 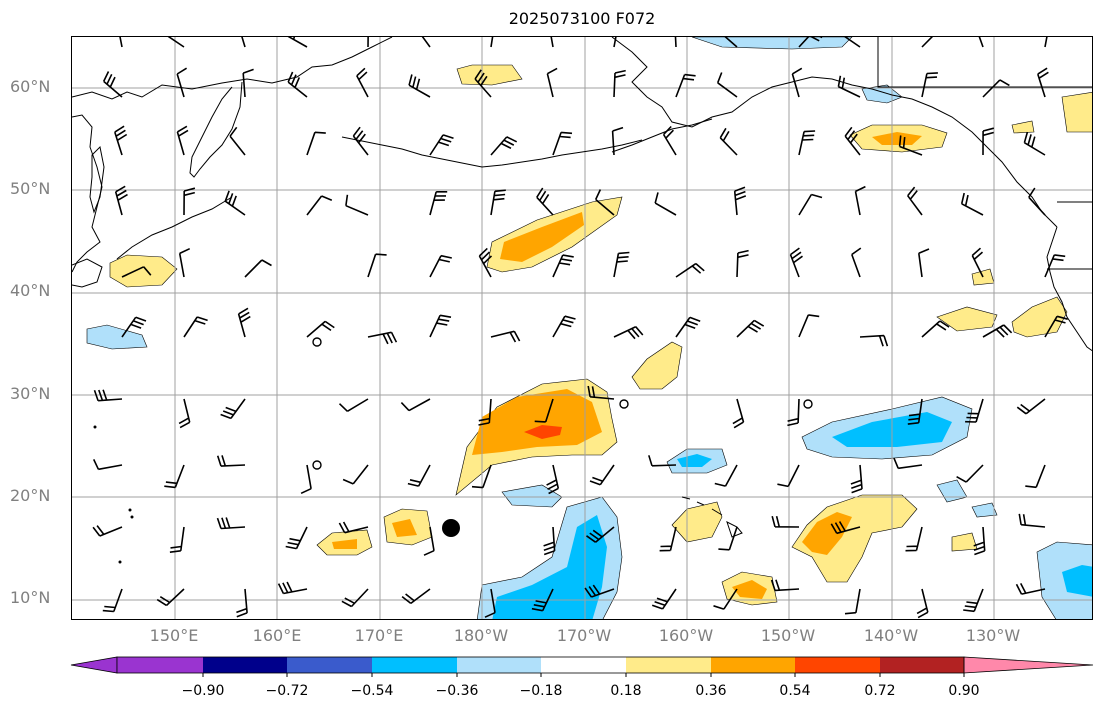 I want to click on colorbar-tick-label: 0.72, so click(x=880, y=691).